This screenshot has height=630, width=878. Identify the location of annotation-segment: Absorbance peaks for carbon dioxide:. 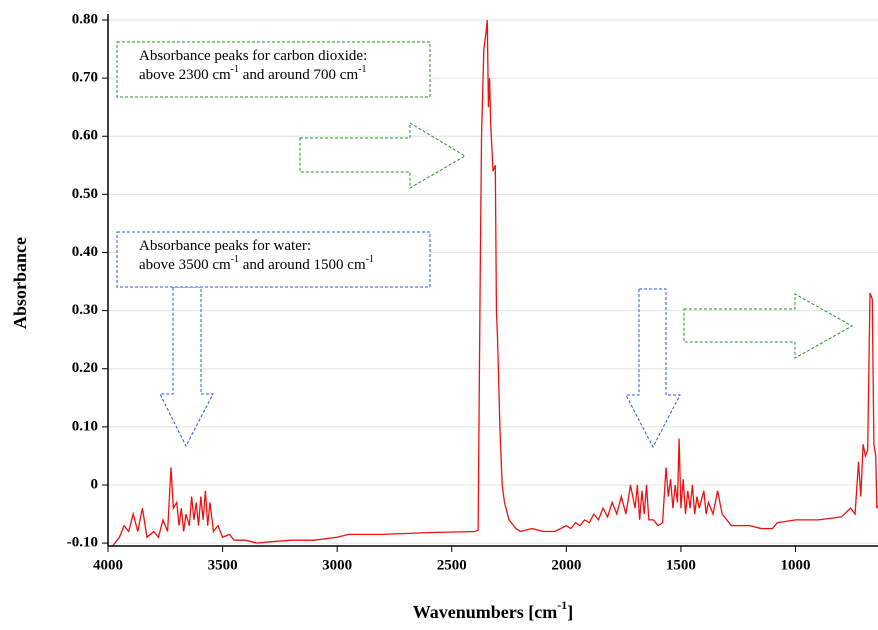
(253, 56).